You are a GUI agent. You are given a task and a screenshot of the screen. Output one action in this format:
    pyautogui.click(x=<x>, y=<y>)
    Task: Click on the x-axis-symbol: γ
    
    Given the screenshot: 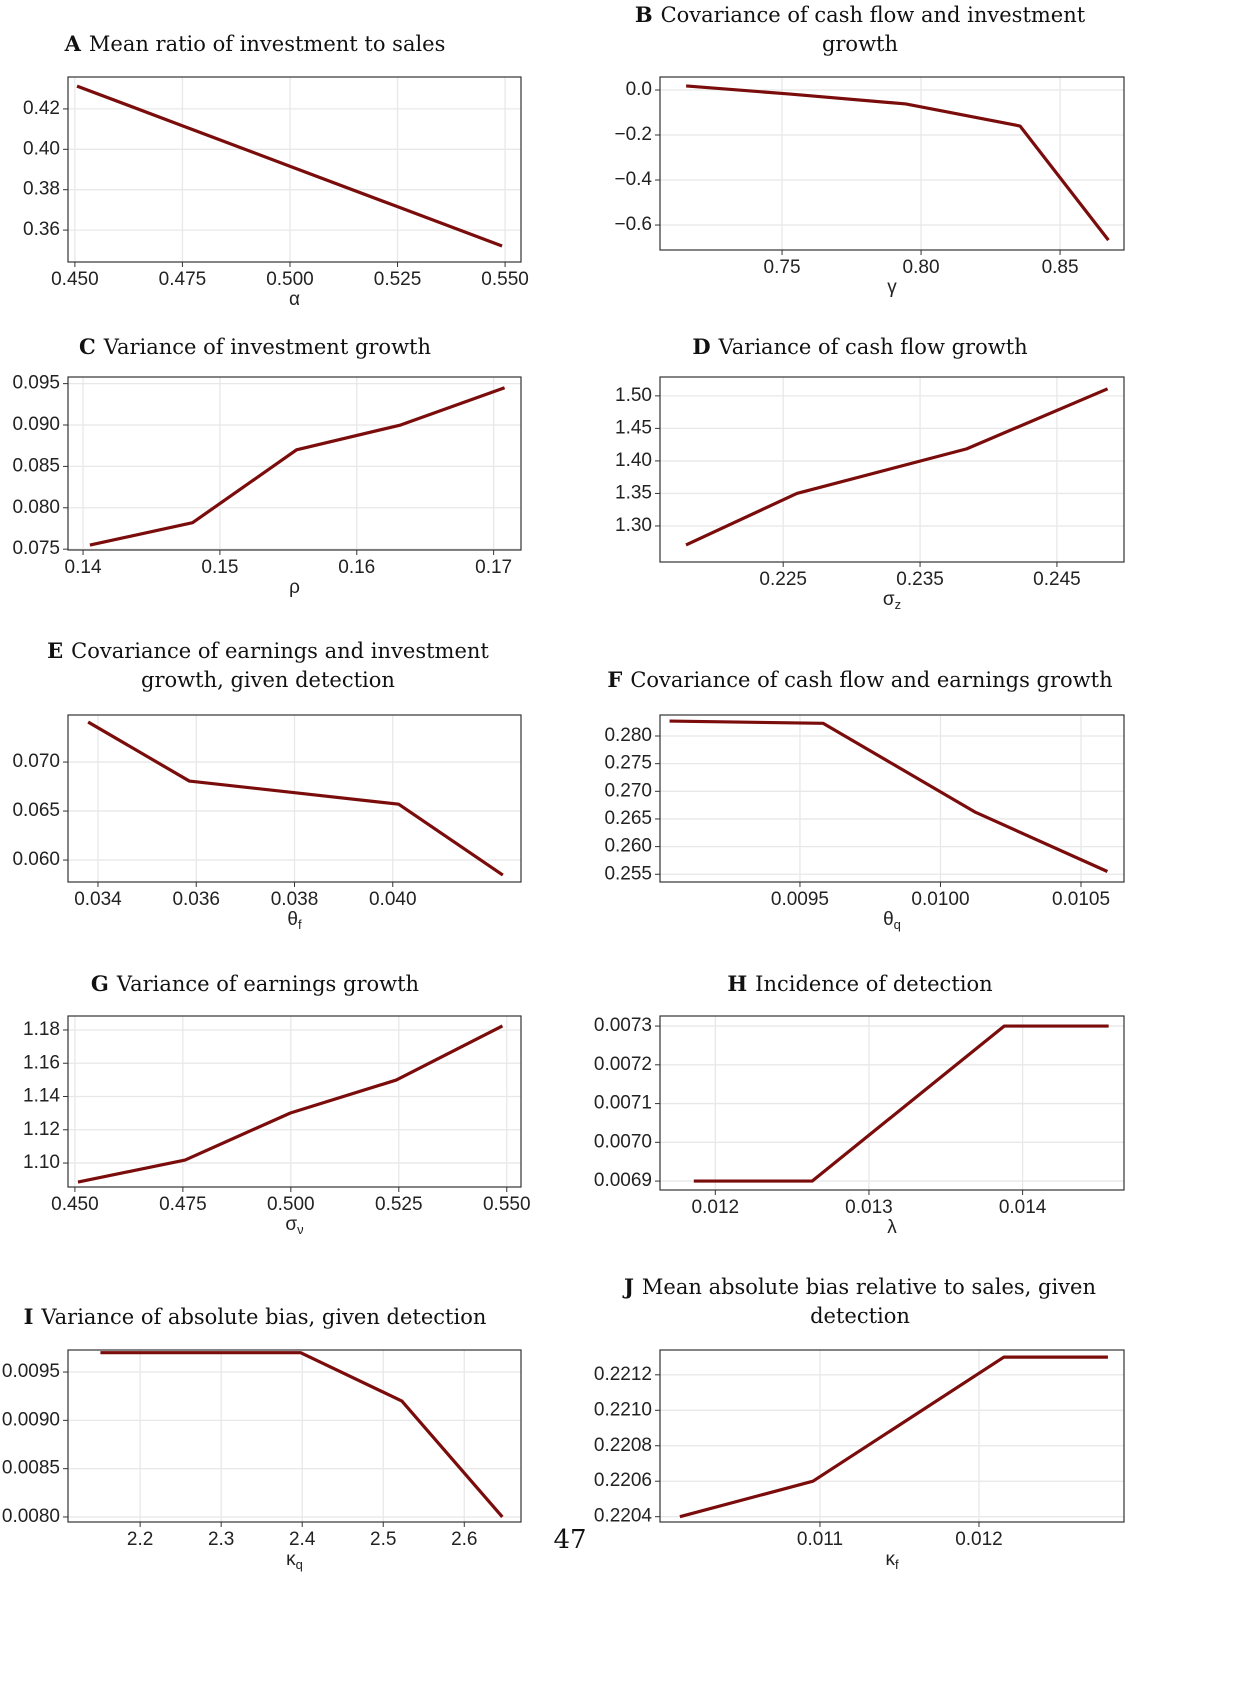 What is the action you would take?
    pyautogui.click(x=892, y=287)
    